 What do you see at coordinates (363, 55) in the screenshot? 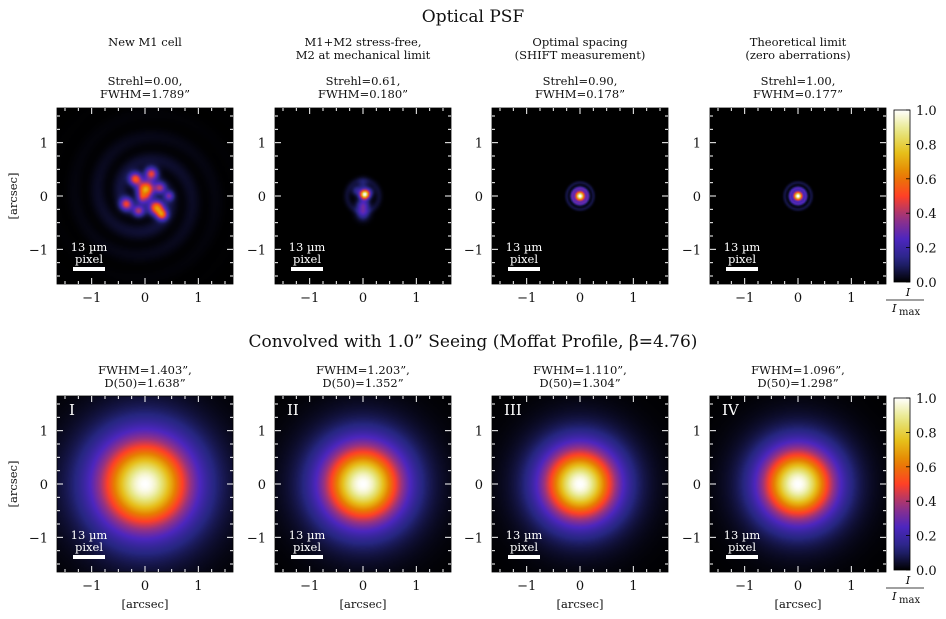
I see `panel-heading-line2: M2 at mechanical limit` at bounding box center [363, 55].